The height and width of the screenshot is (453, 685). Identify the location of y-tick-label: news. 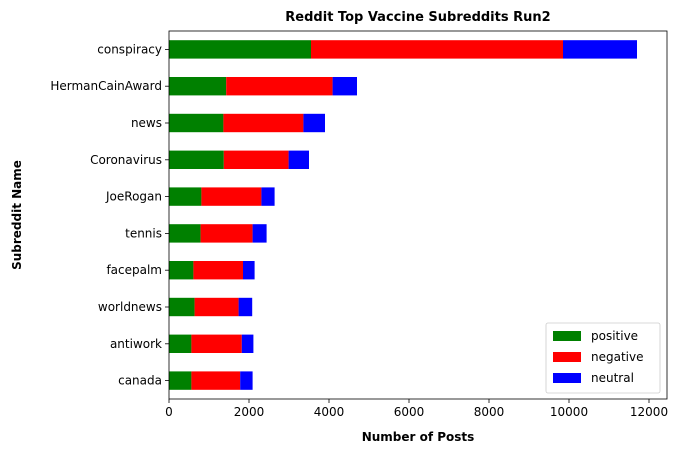
(146, 123).